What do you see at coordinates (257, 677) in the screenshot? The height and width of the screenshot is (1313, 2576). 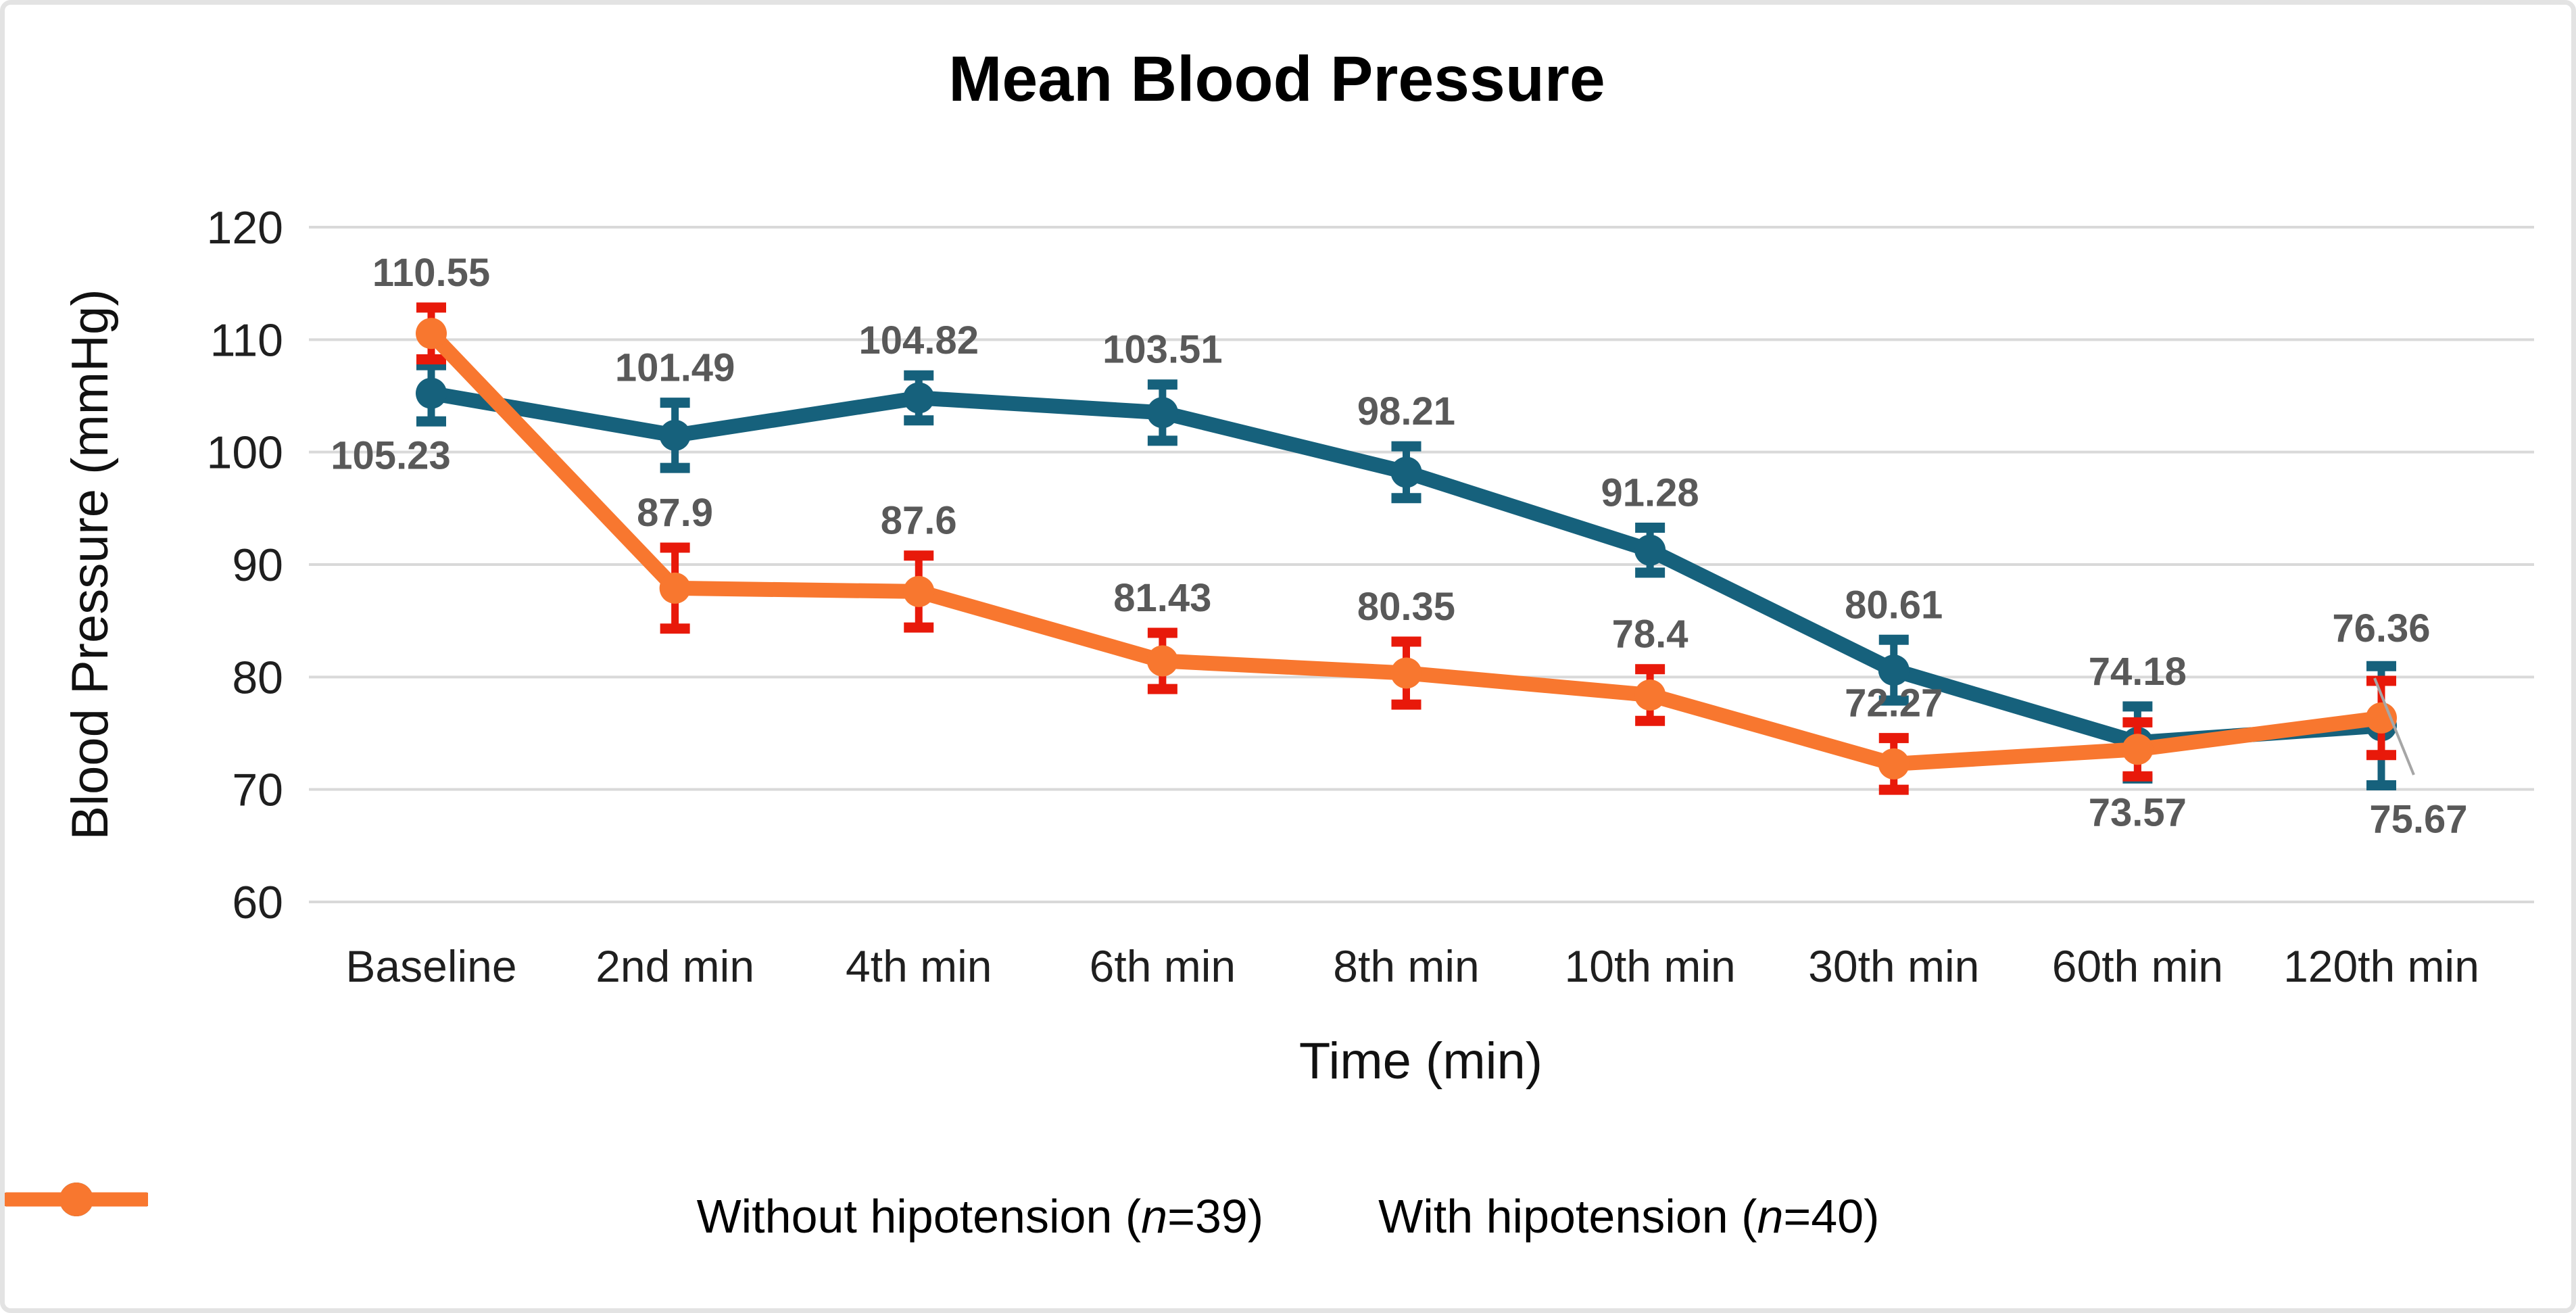 I see `y-tick-label: 80` at bounding box center [257, 677].